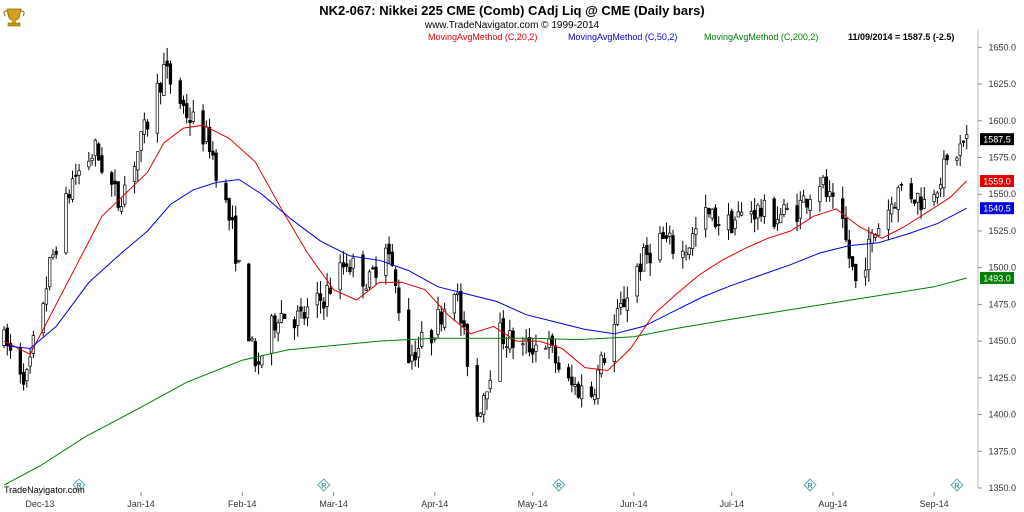 This screenshot has width=1024, height=512. What do you see at coordinates (1002, 84) in the screenshot?
I see `y-tick-label: 1625.0` at bounding box center [1002, 84].